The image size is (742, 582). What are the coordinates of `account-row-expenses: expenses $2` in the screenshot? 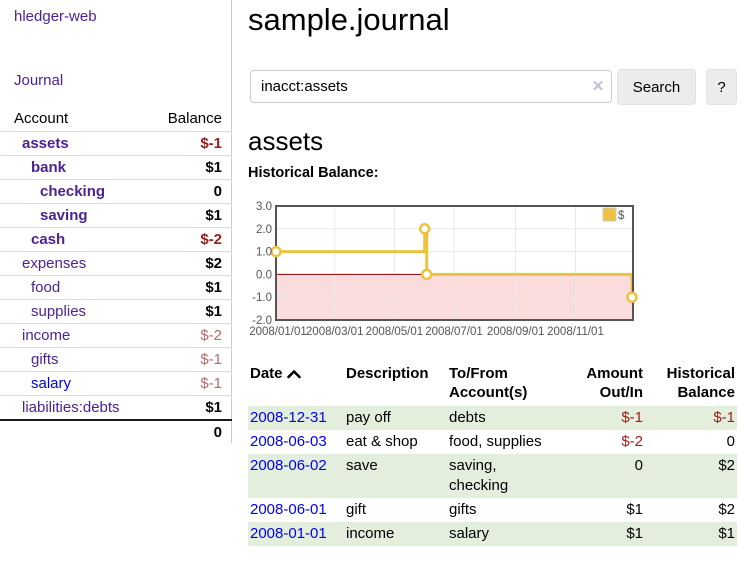 It's located at (116, 263).